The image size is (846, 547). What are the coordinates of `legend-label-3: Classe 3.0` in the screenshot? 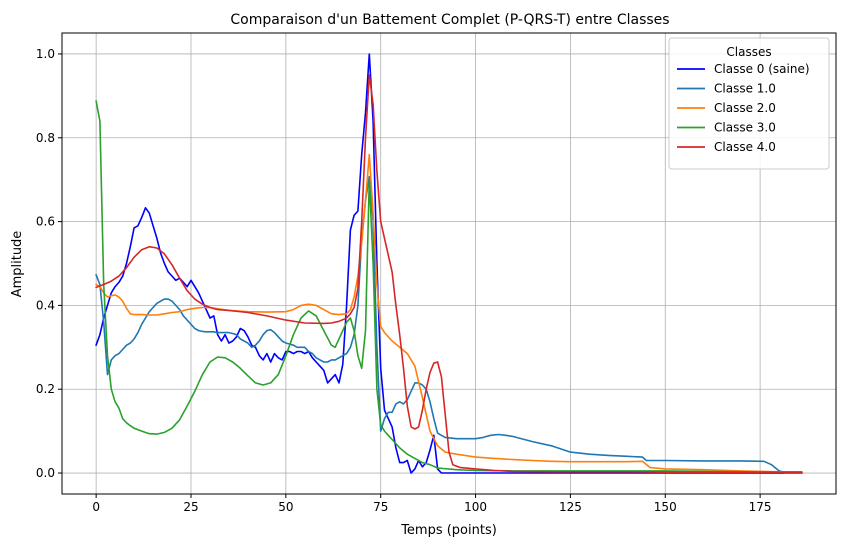 It's located at (745, 128).